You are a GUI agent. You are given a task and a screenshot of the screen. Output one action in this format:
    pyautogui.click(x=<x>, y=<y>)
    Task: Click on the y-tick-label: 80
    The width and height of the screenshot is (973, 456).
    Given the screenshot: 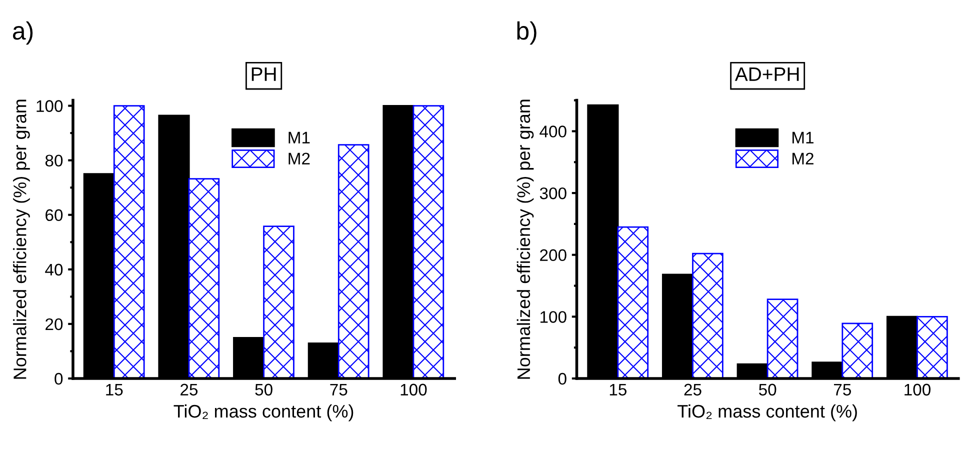 What is the action you would take?
    pyautogui.click(x=54, y=160)
    